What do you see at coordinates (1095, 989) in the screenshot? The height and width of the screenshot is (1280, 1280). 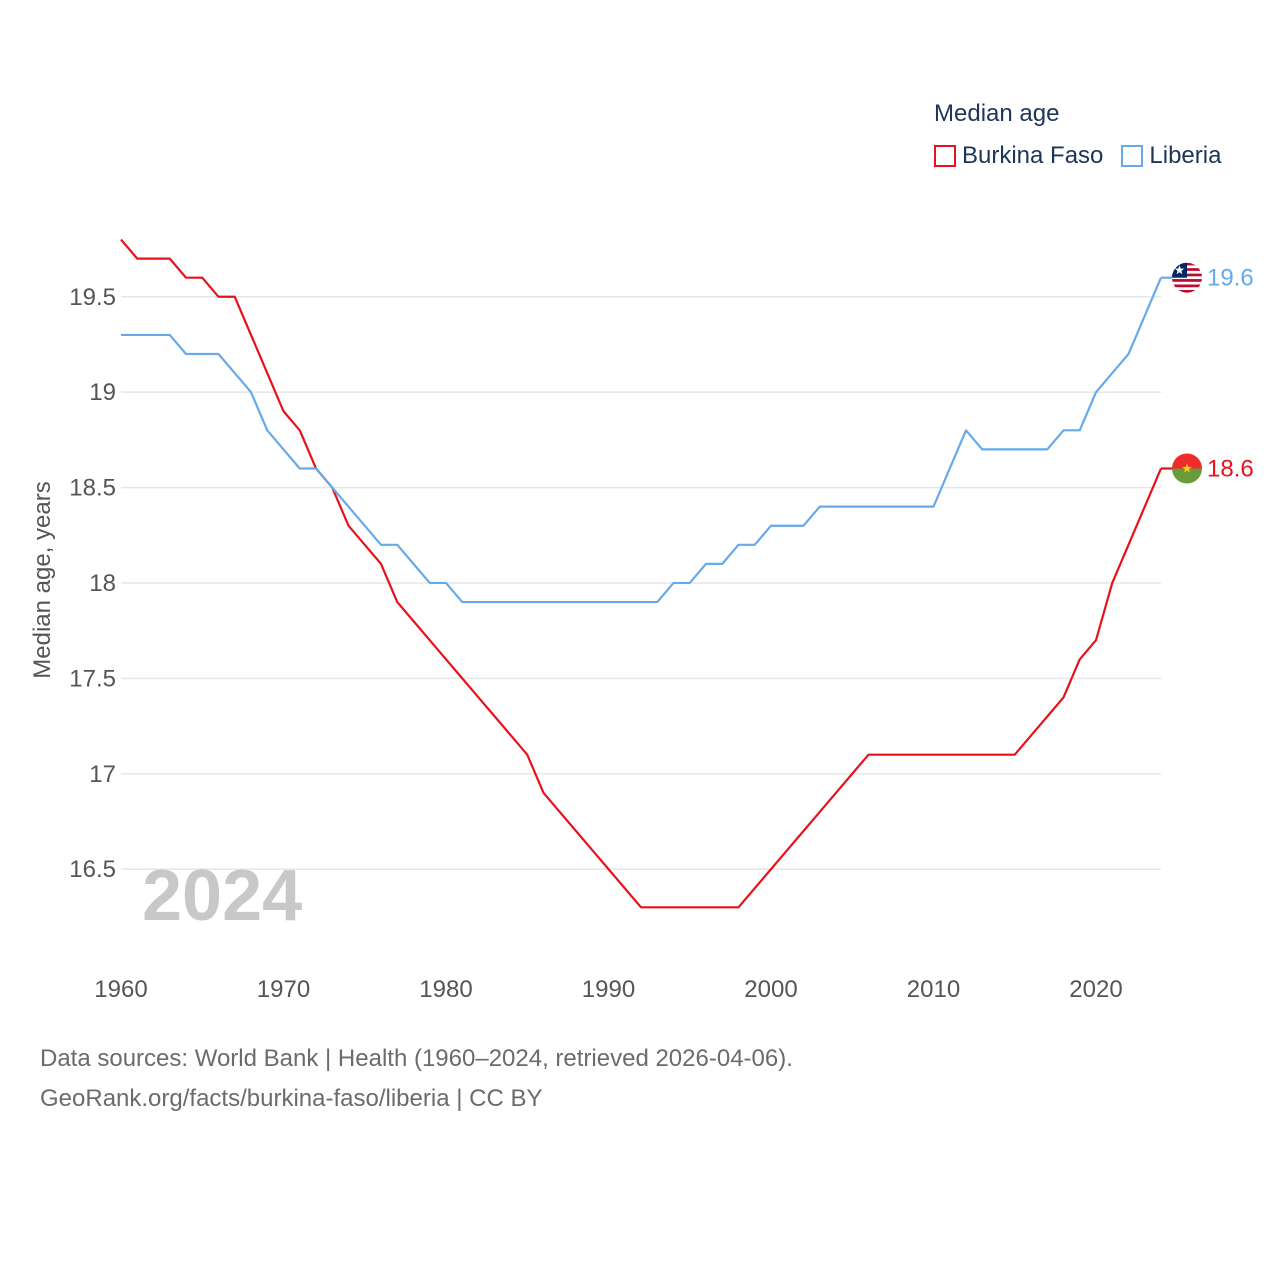 I see `x-tick-label: 2020` at bounding box center [1095, 989].